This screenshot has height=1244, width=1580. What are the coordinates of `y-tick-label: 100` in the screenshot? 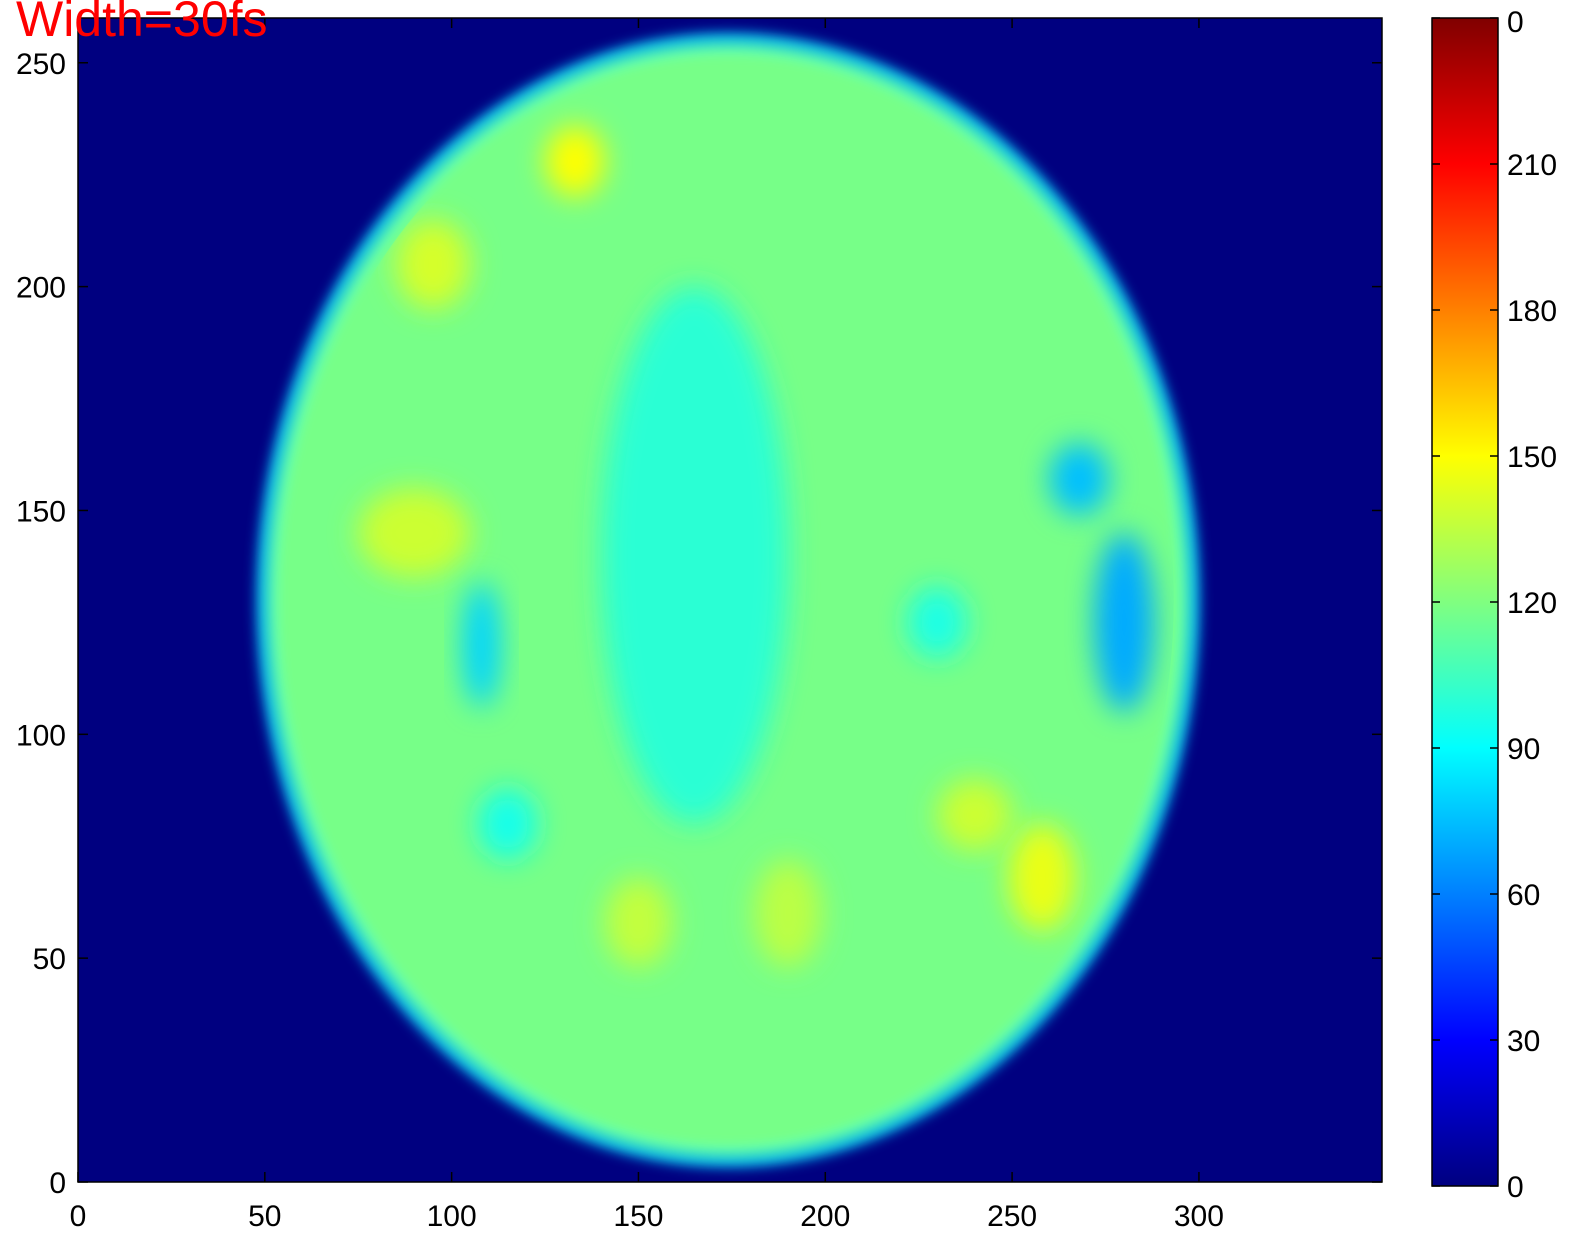 It's located at (41, 735).